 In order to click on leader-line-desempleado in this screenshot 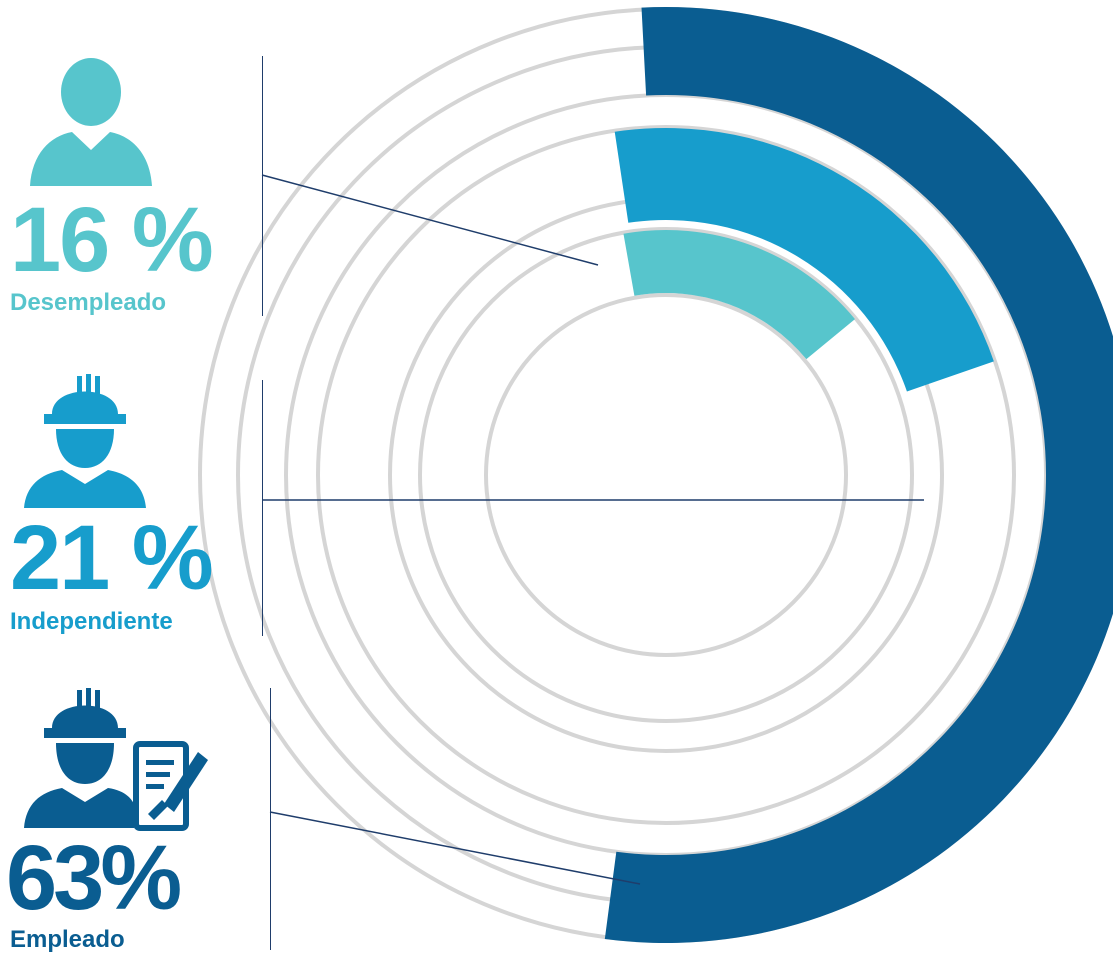, I will do `click(430, 220)`.